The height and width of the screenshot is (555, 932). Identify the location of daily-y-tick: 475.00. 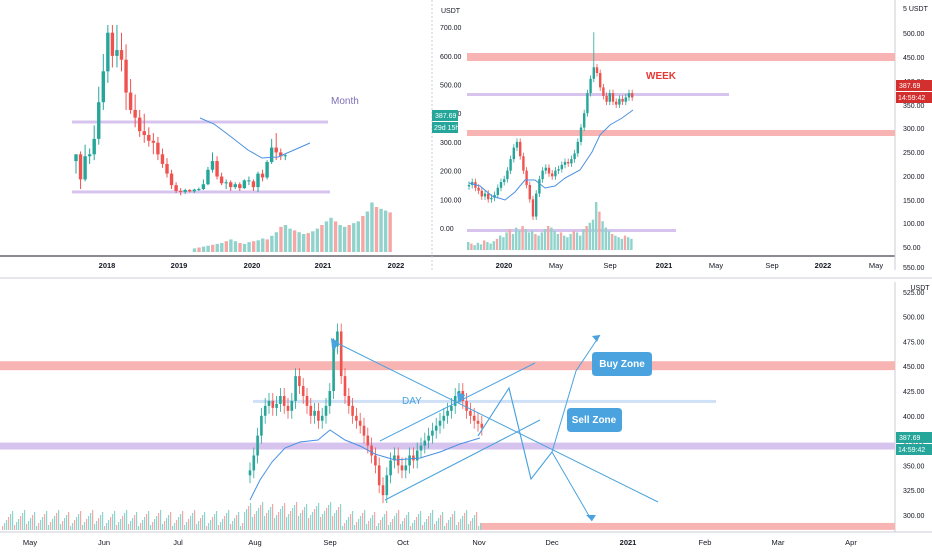
(914, 342).